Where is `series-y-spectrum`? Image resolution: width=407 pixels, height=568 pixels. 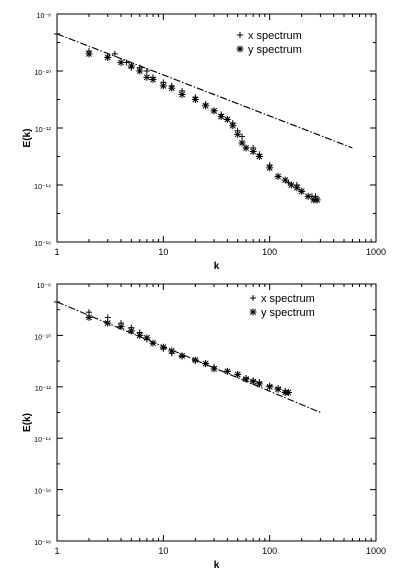 series-y-spectrum is located at coordinates (188, 355).